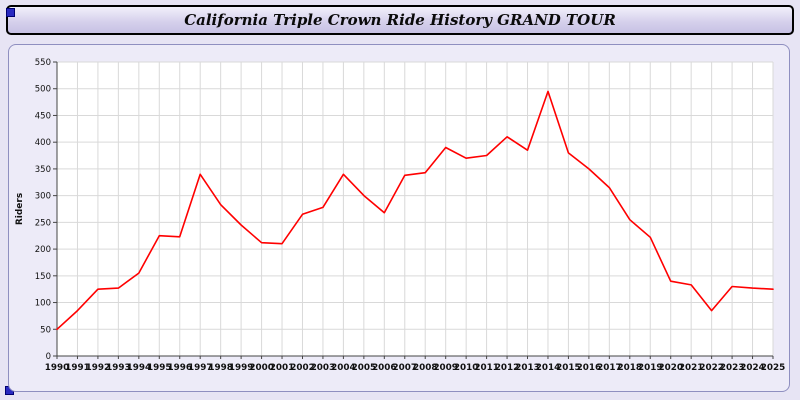 The image size is (800, 400). Describe the element at coordinates (732, 368) in the screenshot. I see `svg-text: 2023` at that location.